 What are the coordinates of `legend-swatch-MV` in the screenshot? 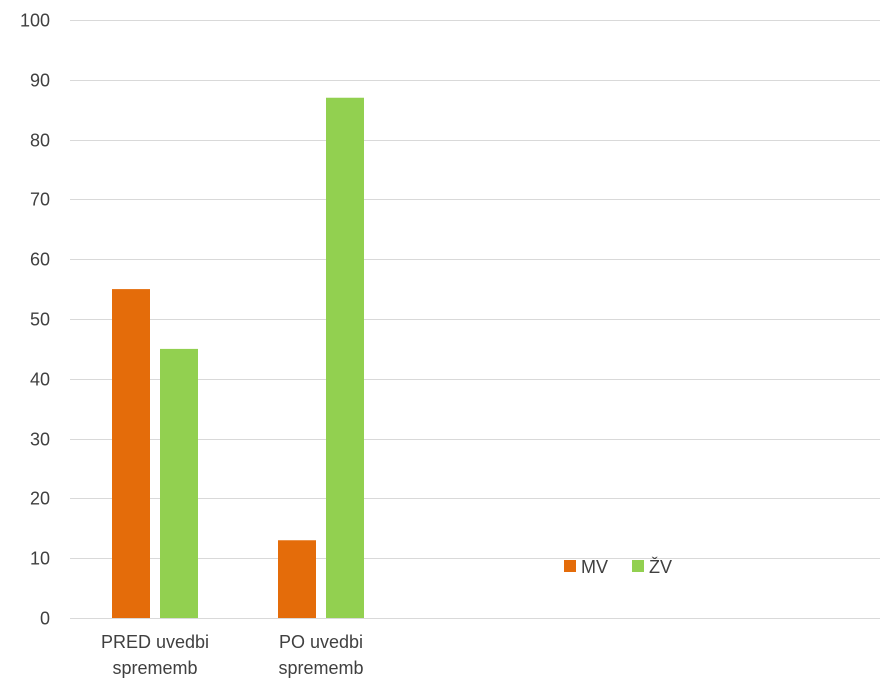 It's located at (570, 566).